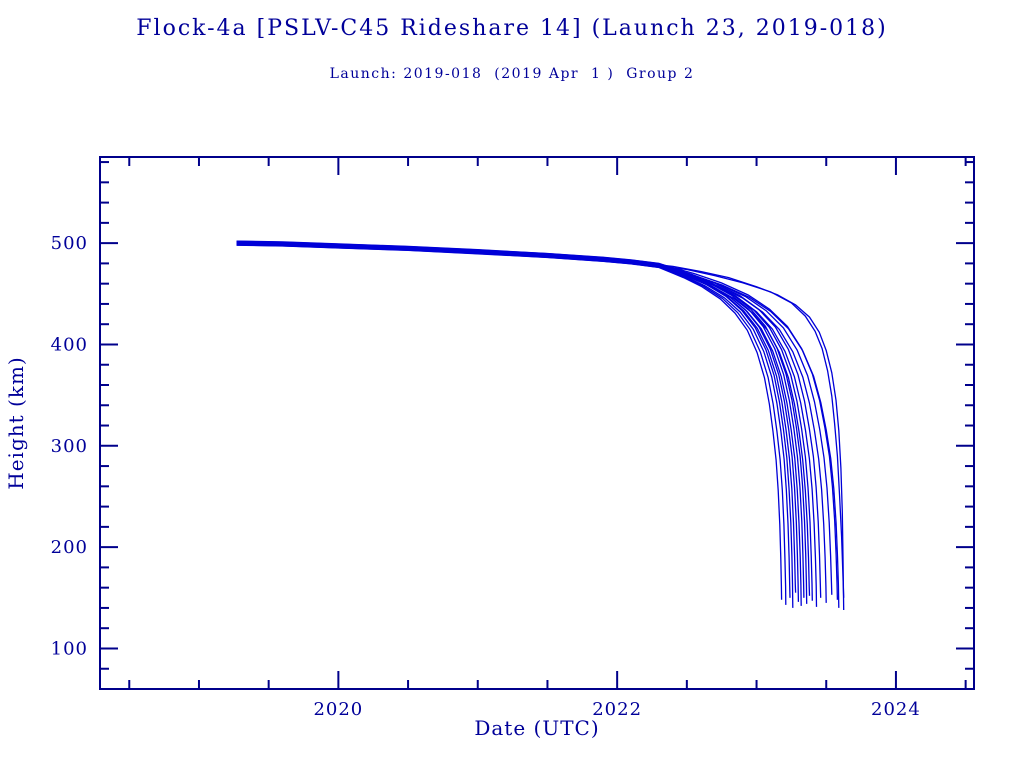 This screenshot has width=1024, height=768. I want to click on x-tick-label: 2024, so click(896, 709).